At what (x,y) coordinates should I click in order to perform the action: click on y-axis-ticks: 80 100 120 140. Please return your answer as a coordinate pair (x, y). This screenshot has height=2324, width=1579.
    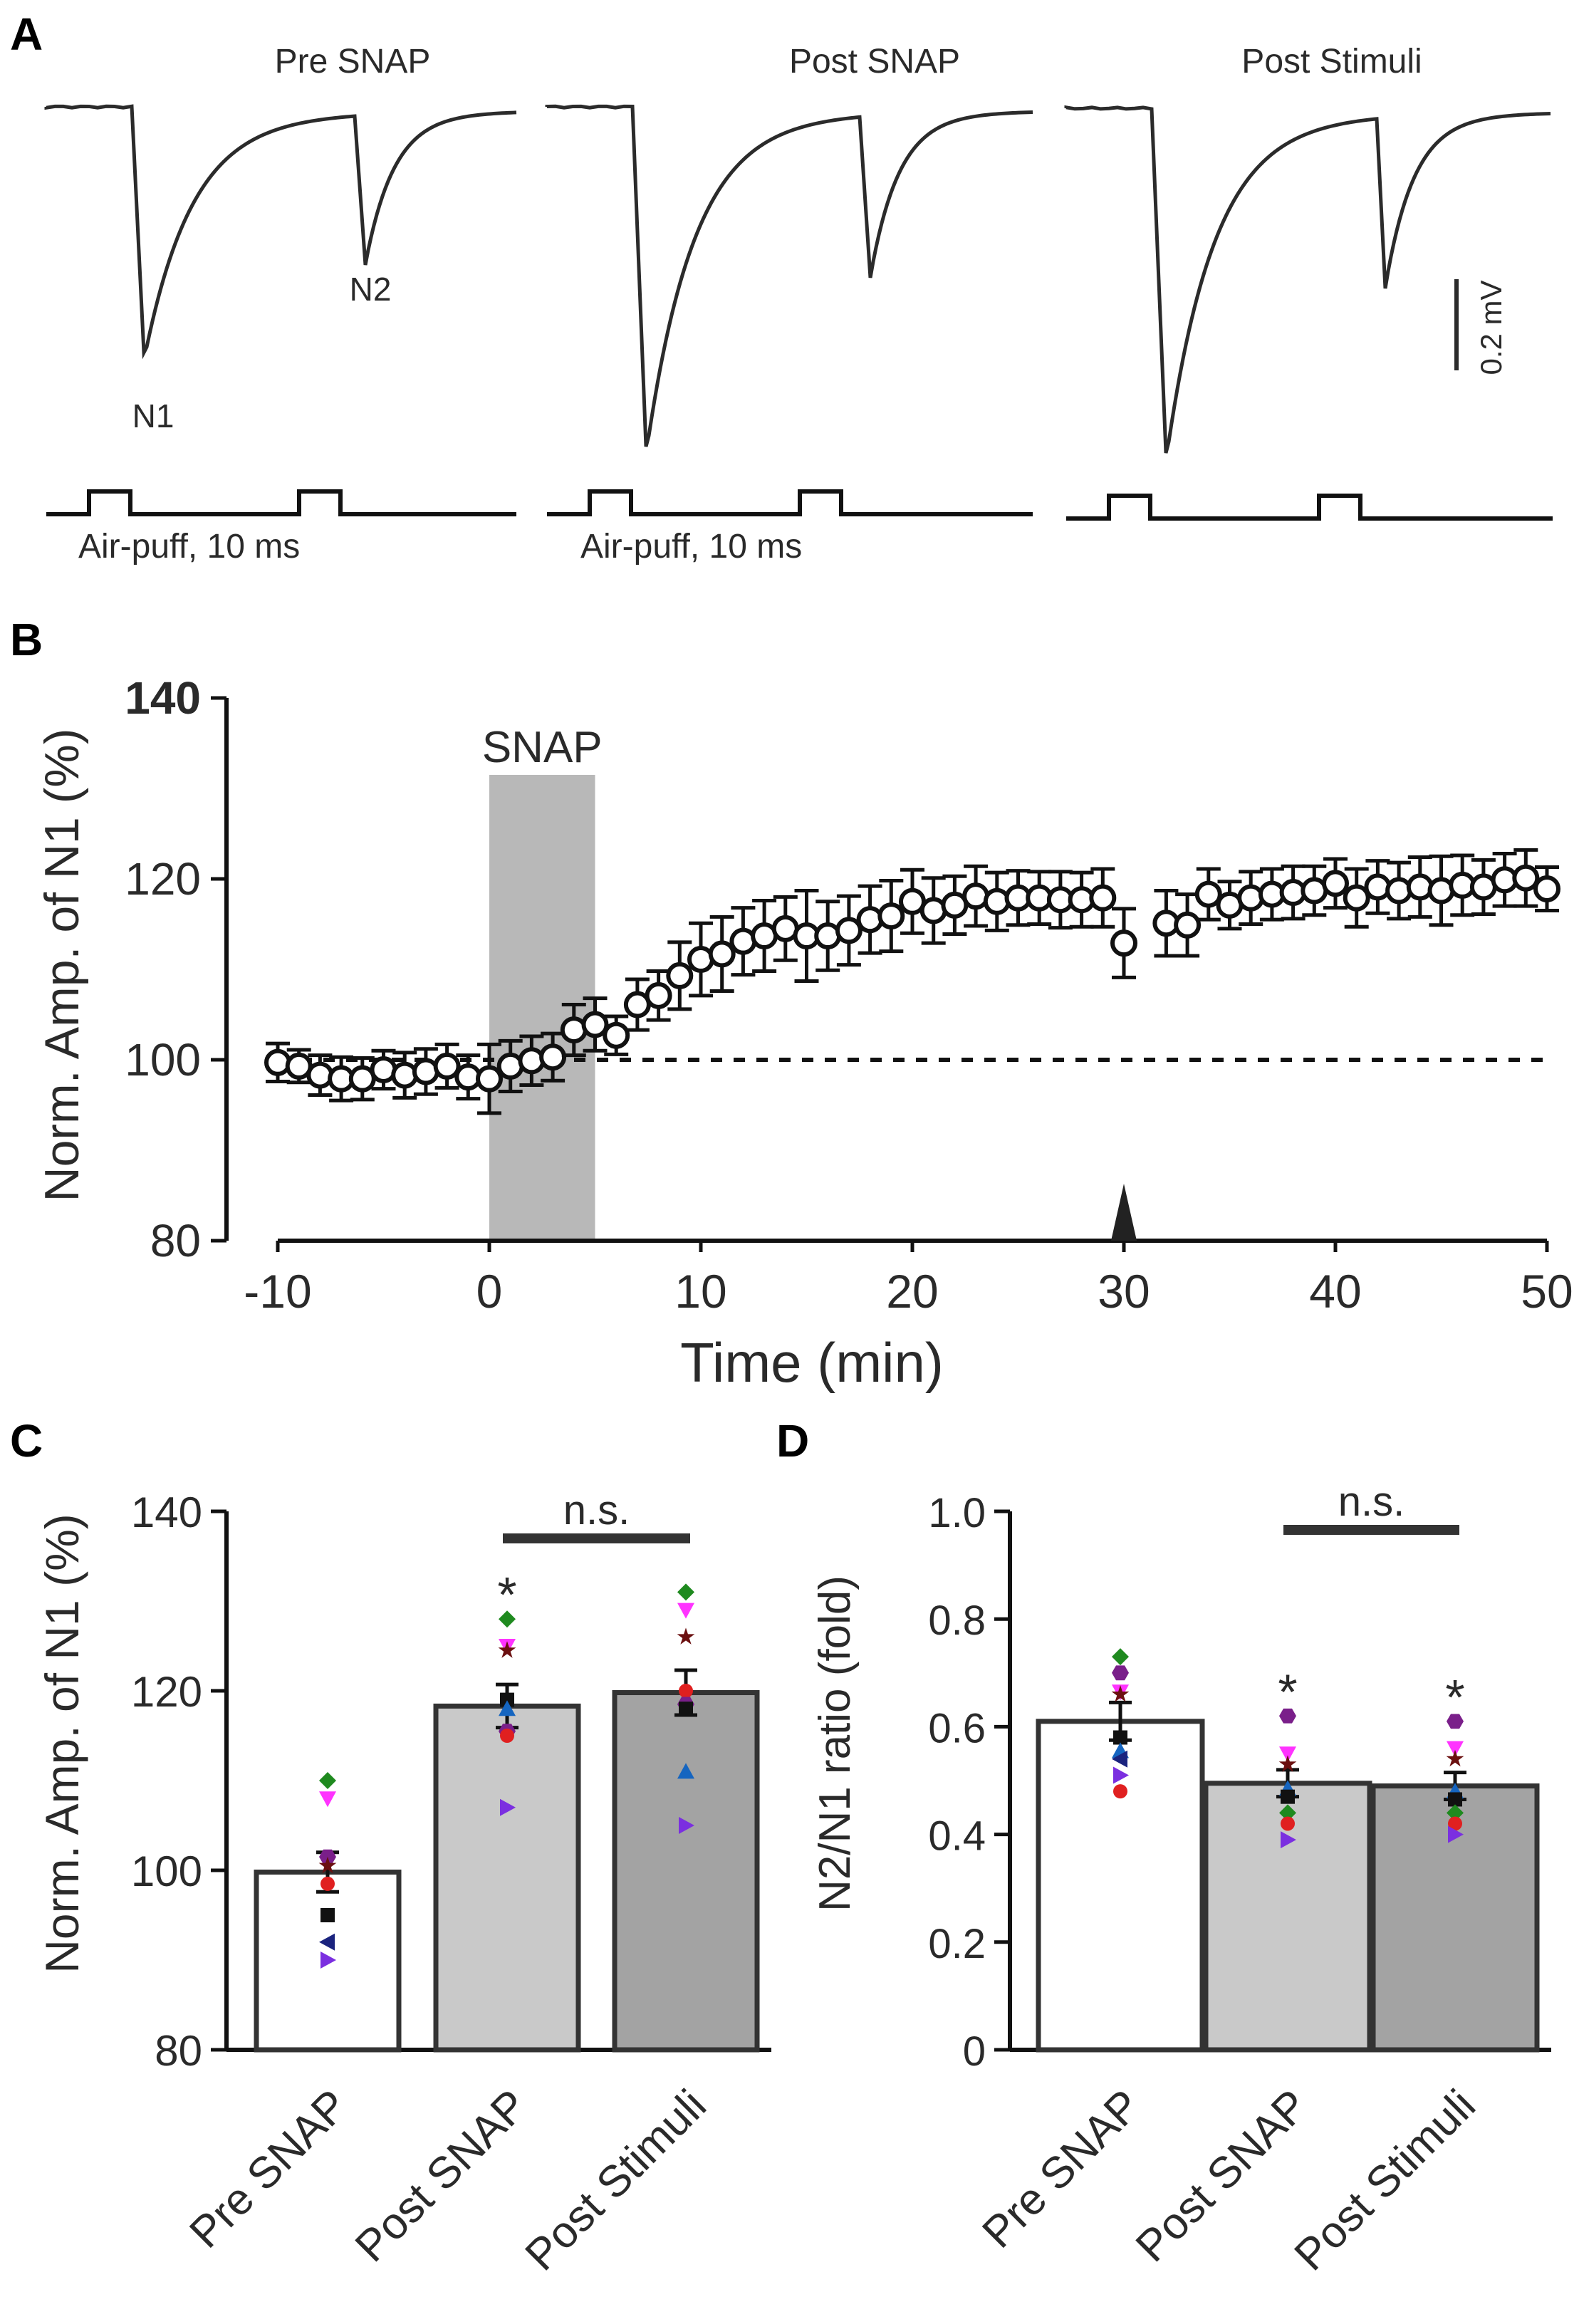
    Looking at the image, I should click on (175, 969).